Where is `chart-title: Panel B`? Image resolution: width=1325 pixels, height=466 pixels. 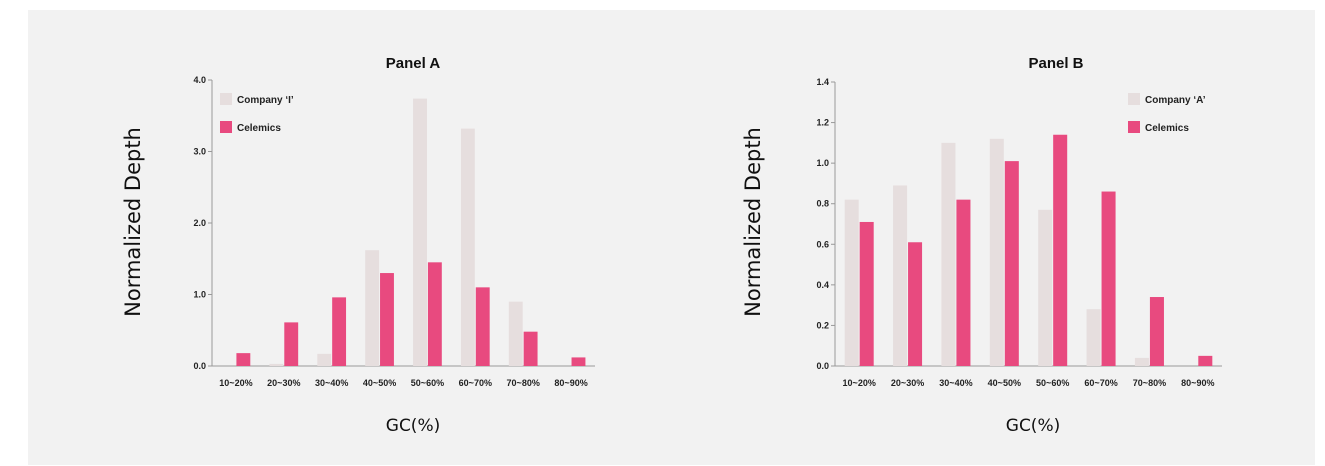
chart-title: Panel B is located at coordinates (1055, 63).